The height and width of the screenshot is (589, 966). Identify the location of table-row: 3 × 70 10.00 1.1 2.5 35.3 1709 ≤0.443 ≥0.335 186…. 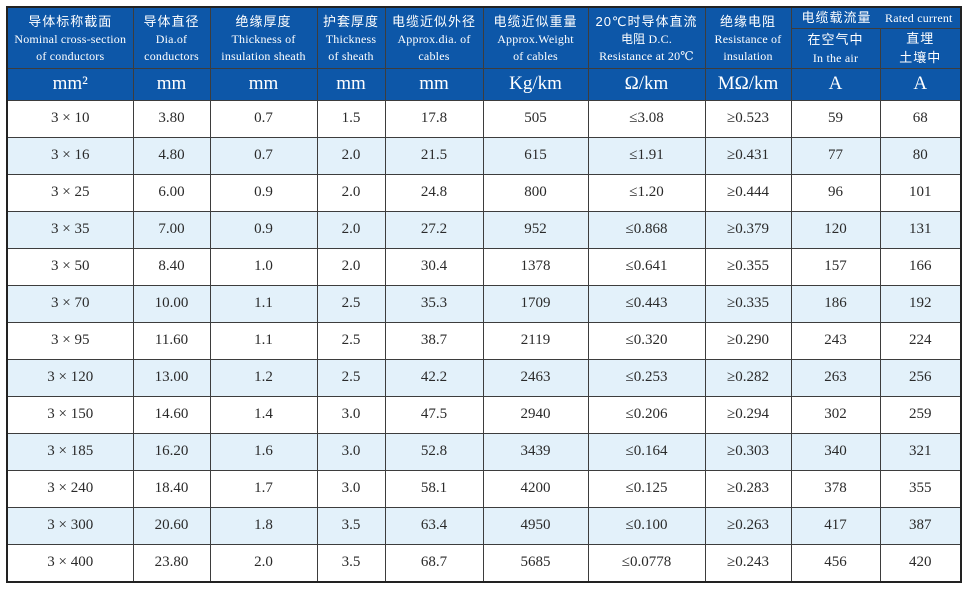
(484, 303).